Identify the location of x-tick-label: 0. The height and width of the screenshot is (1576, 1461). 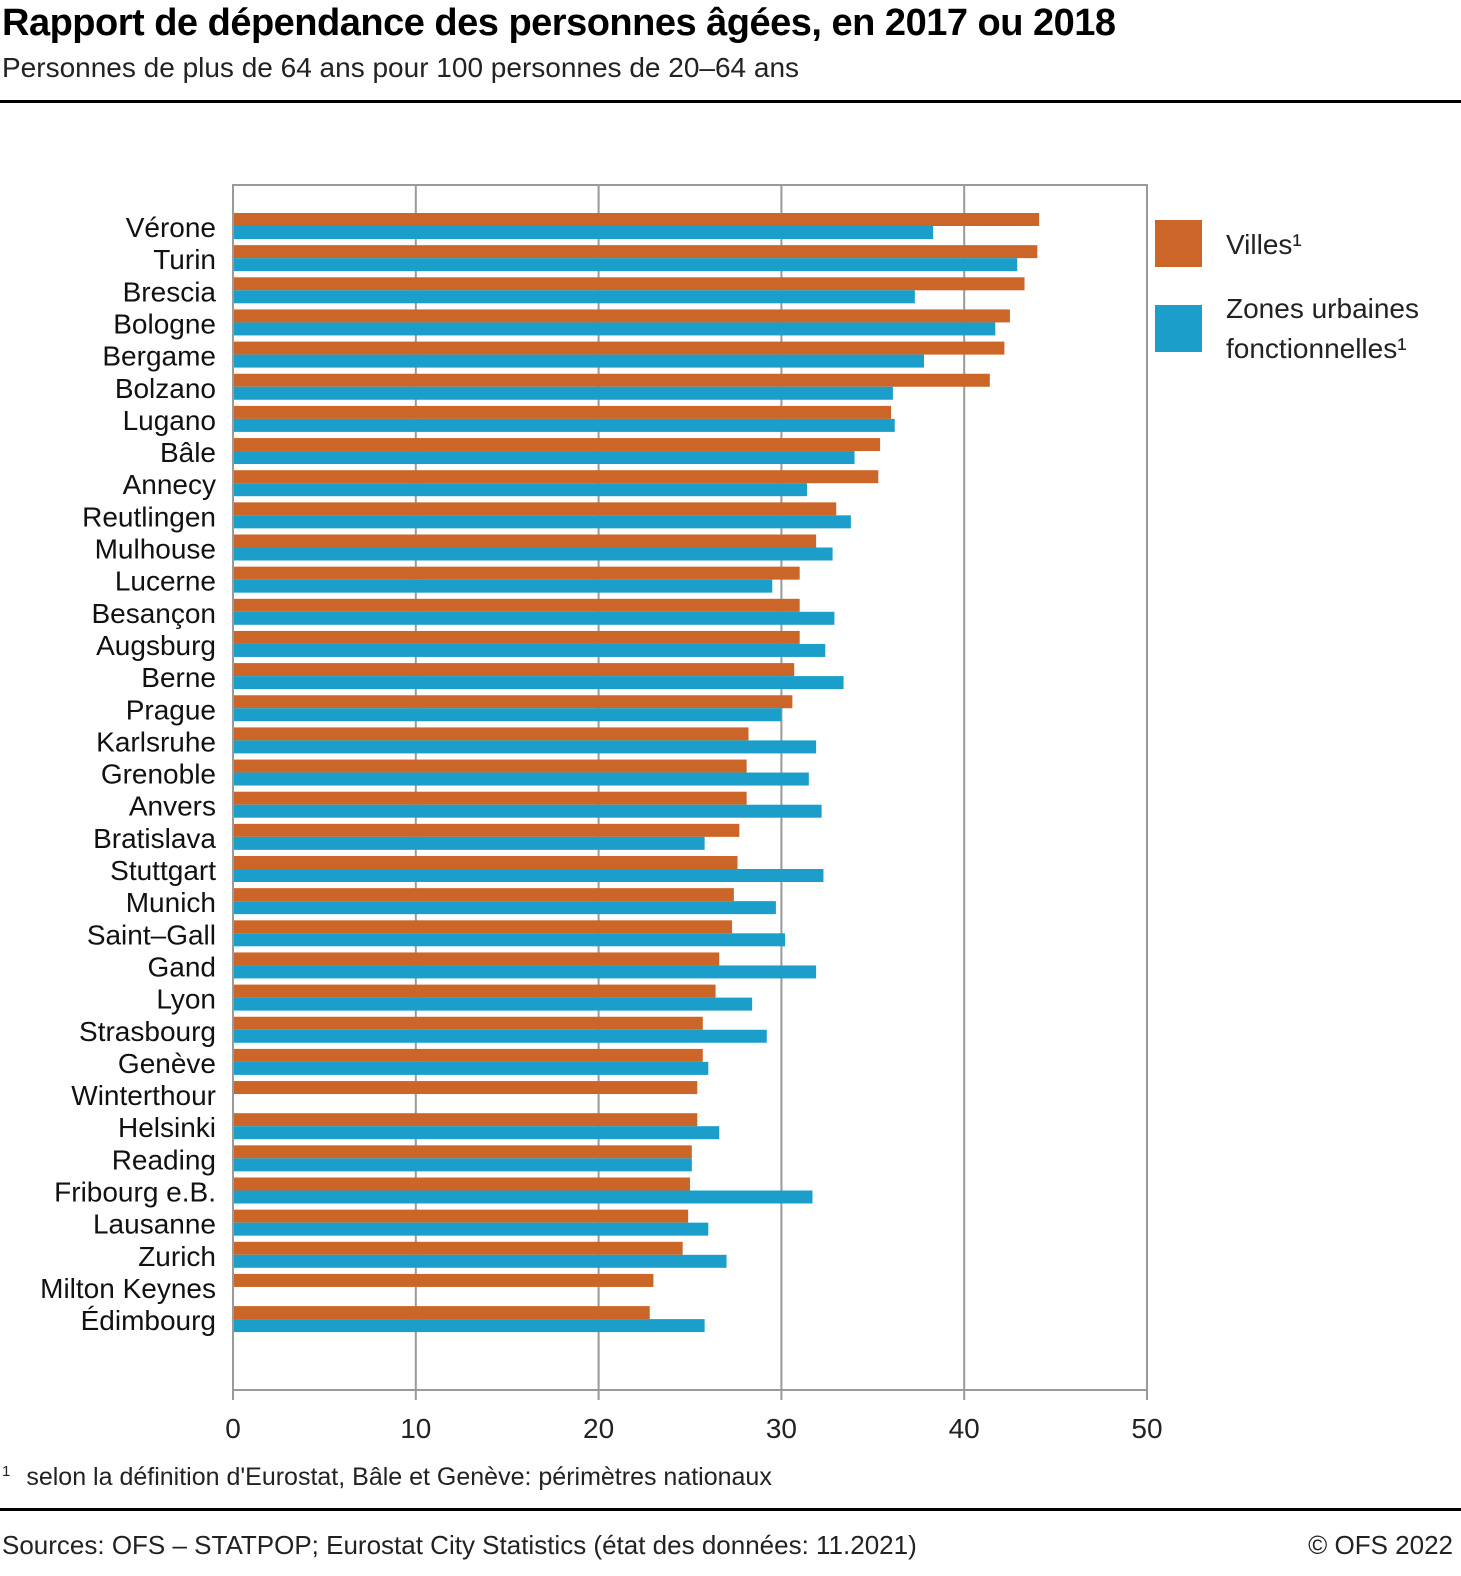
(233, 1428).